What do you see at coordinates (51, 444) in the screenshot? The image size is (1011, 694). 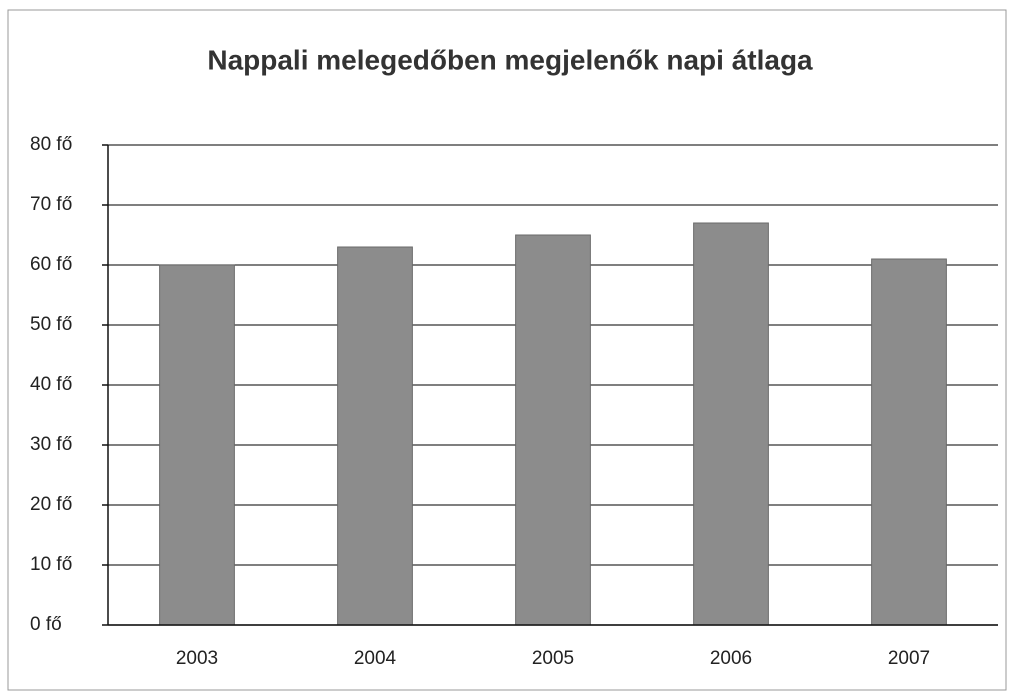 I see `y-tick-label: 30 fő` at bounding box center [51, 444].